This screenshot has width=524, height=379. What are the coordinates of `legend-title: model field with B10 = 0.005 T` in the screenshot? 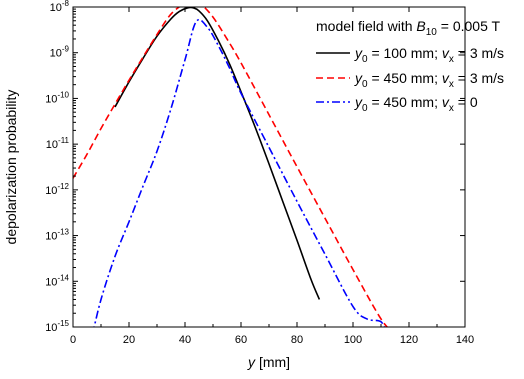 It's located at (408, 28).